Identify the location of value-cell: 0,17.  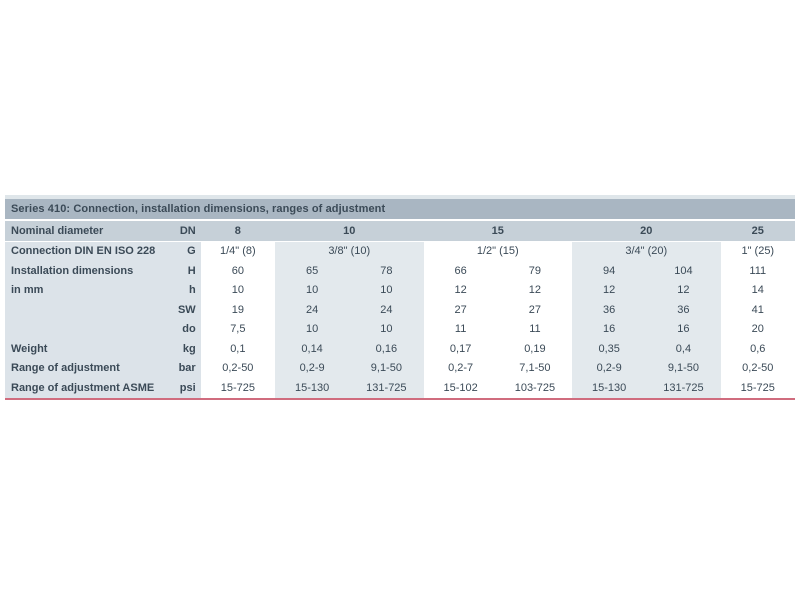
(460, 349).